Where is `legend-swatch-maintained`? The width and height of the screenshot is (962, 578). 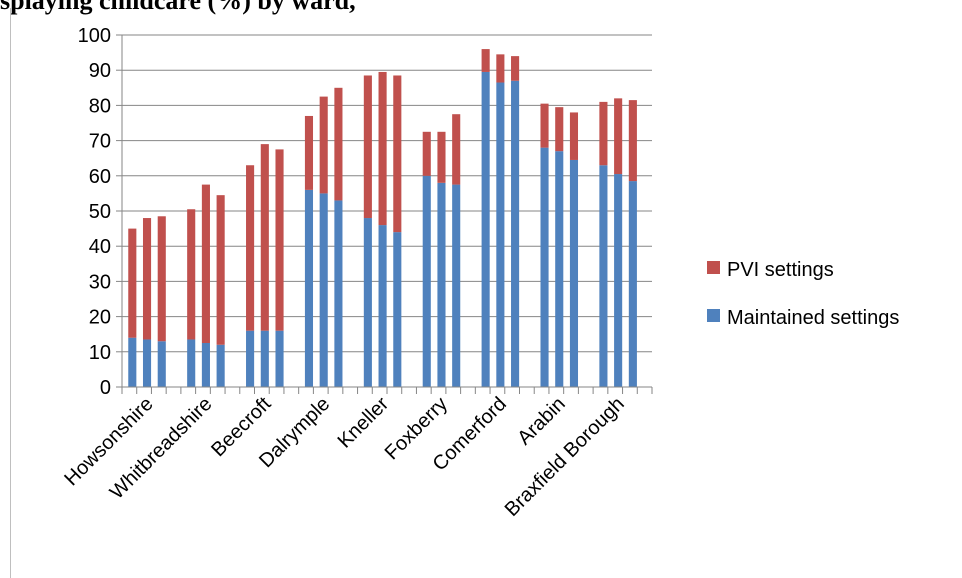
legend-swatch-maintained is located at coordinates (713, 315).